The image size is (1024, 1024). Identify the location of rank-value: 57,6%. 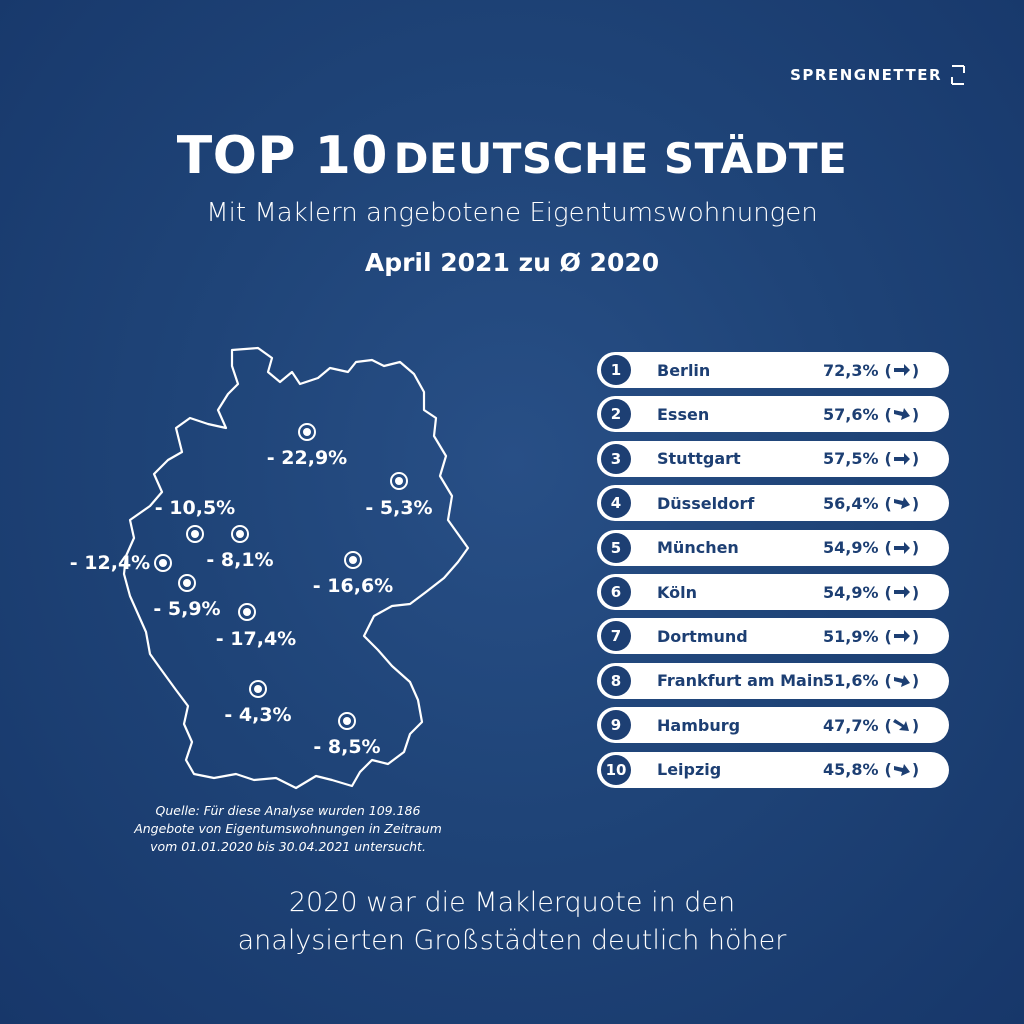
(851, 414).